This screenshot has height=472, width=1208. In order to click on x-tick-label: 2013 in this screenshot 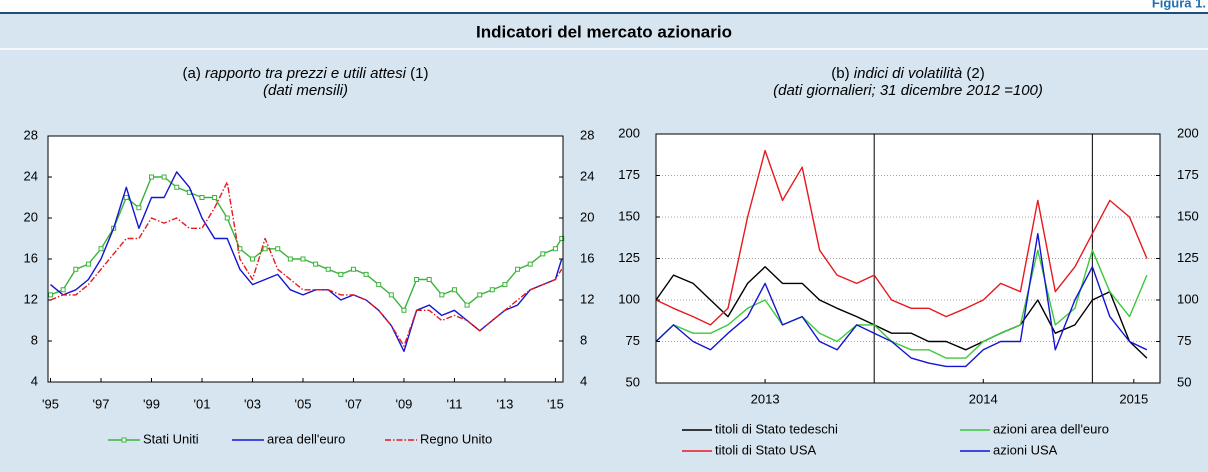, I will do `click(765, 398)`.